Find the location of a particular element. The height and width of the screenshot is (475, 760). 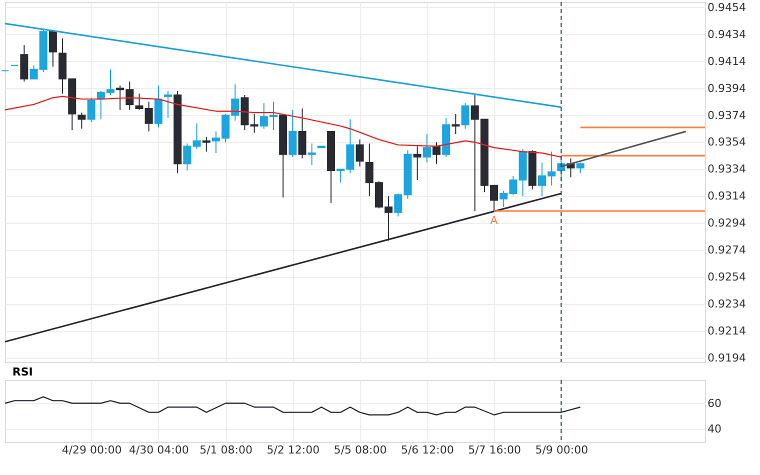

y-tick-label: 0.9434 is located at coordinates (727, 34).